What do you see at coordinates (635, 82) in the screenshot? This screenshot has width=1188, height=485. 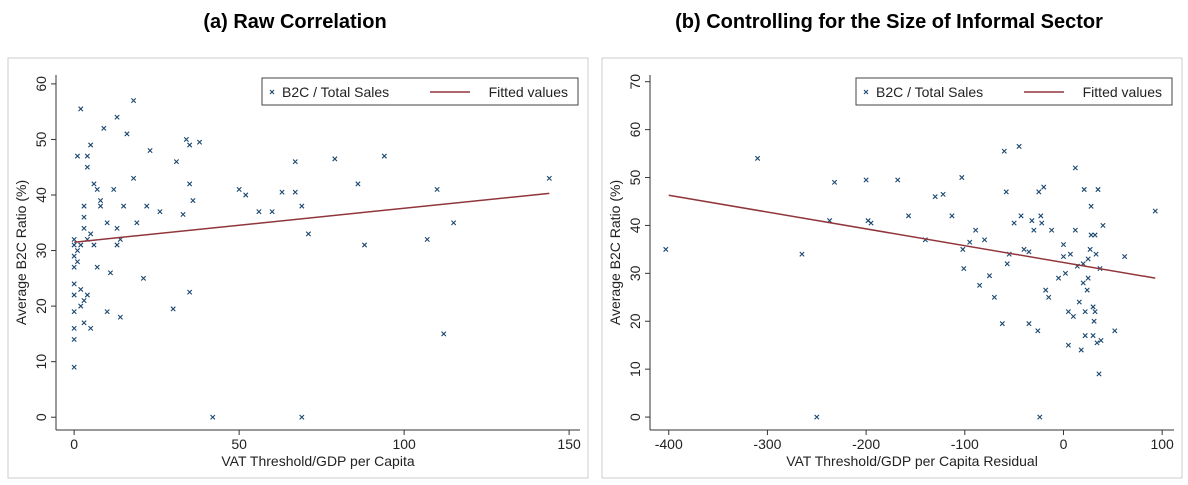 I see `y-tick-label: 70` at bounding box center [635, 82].